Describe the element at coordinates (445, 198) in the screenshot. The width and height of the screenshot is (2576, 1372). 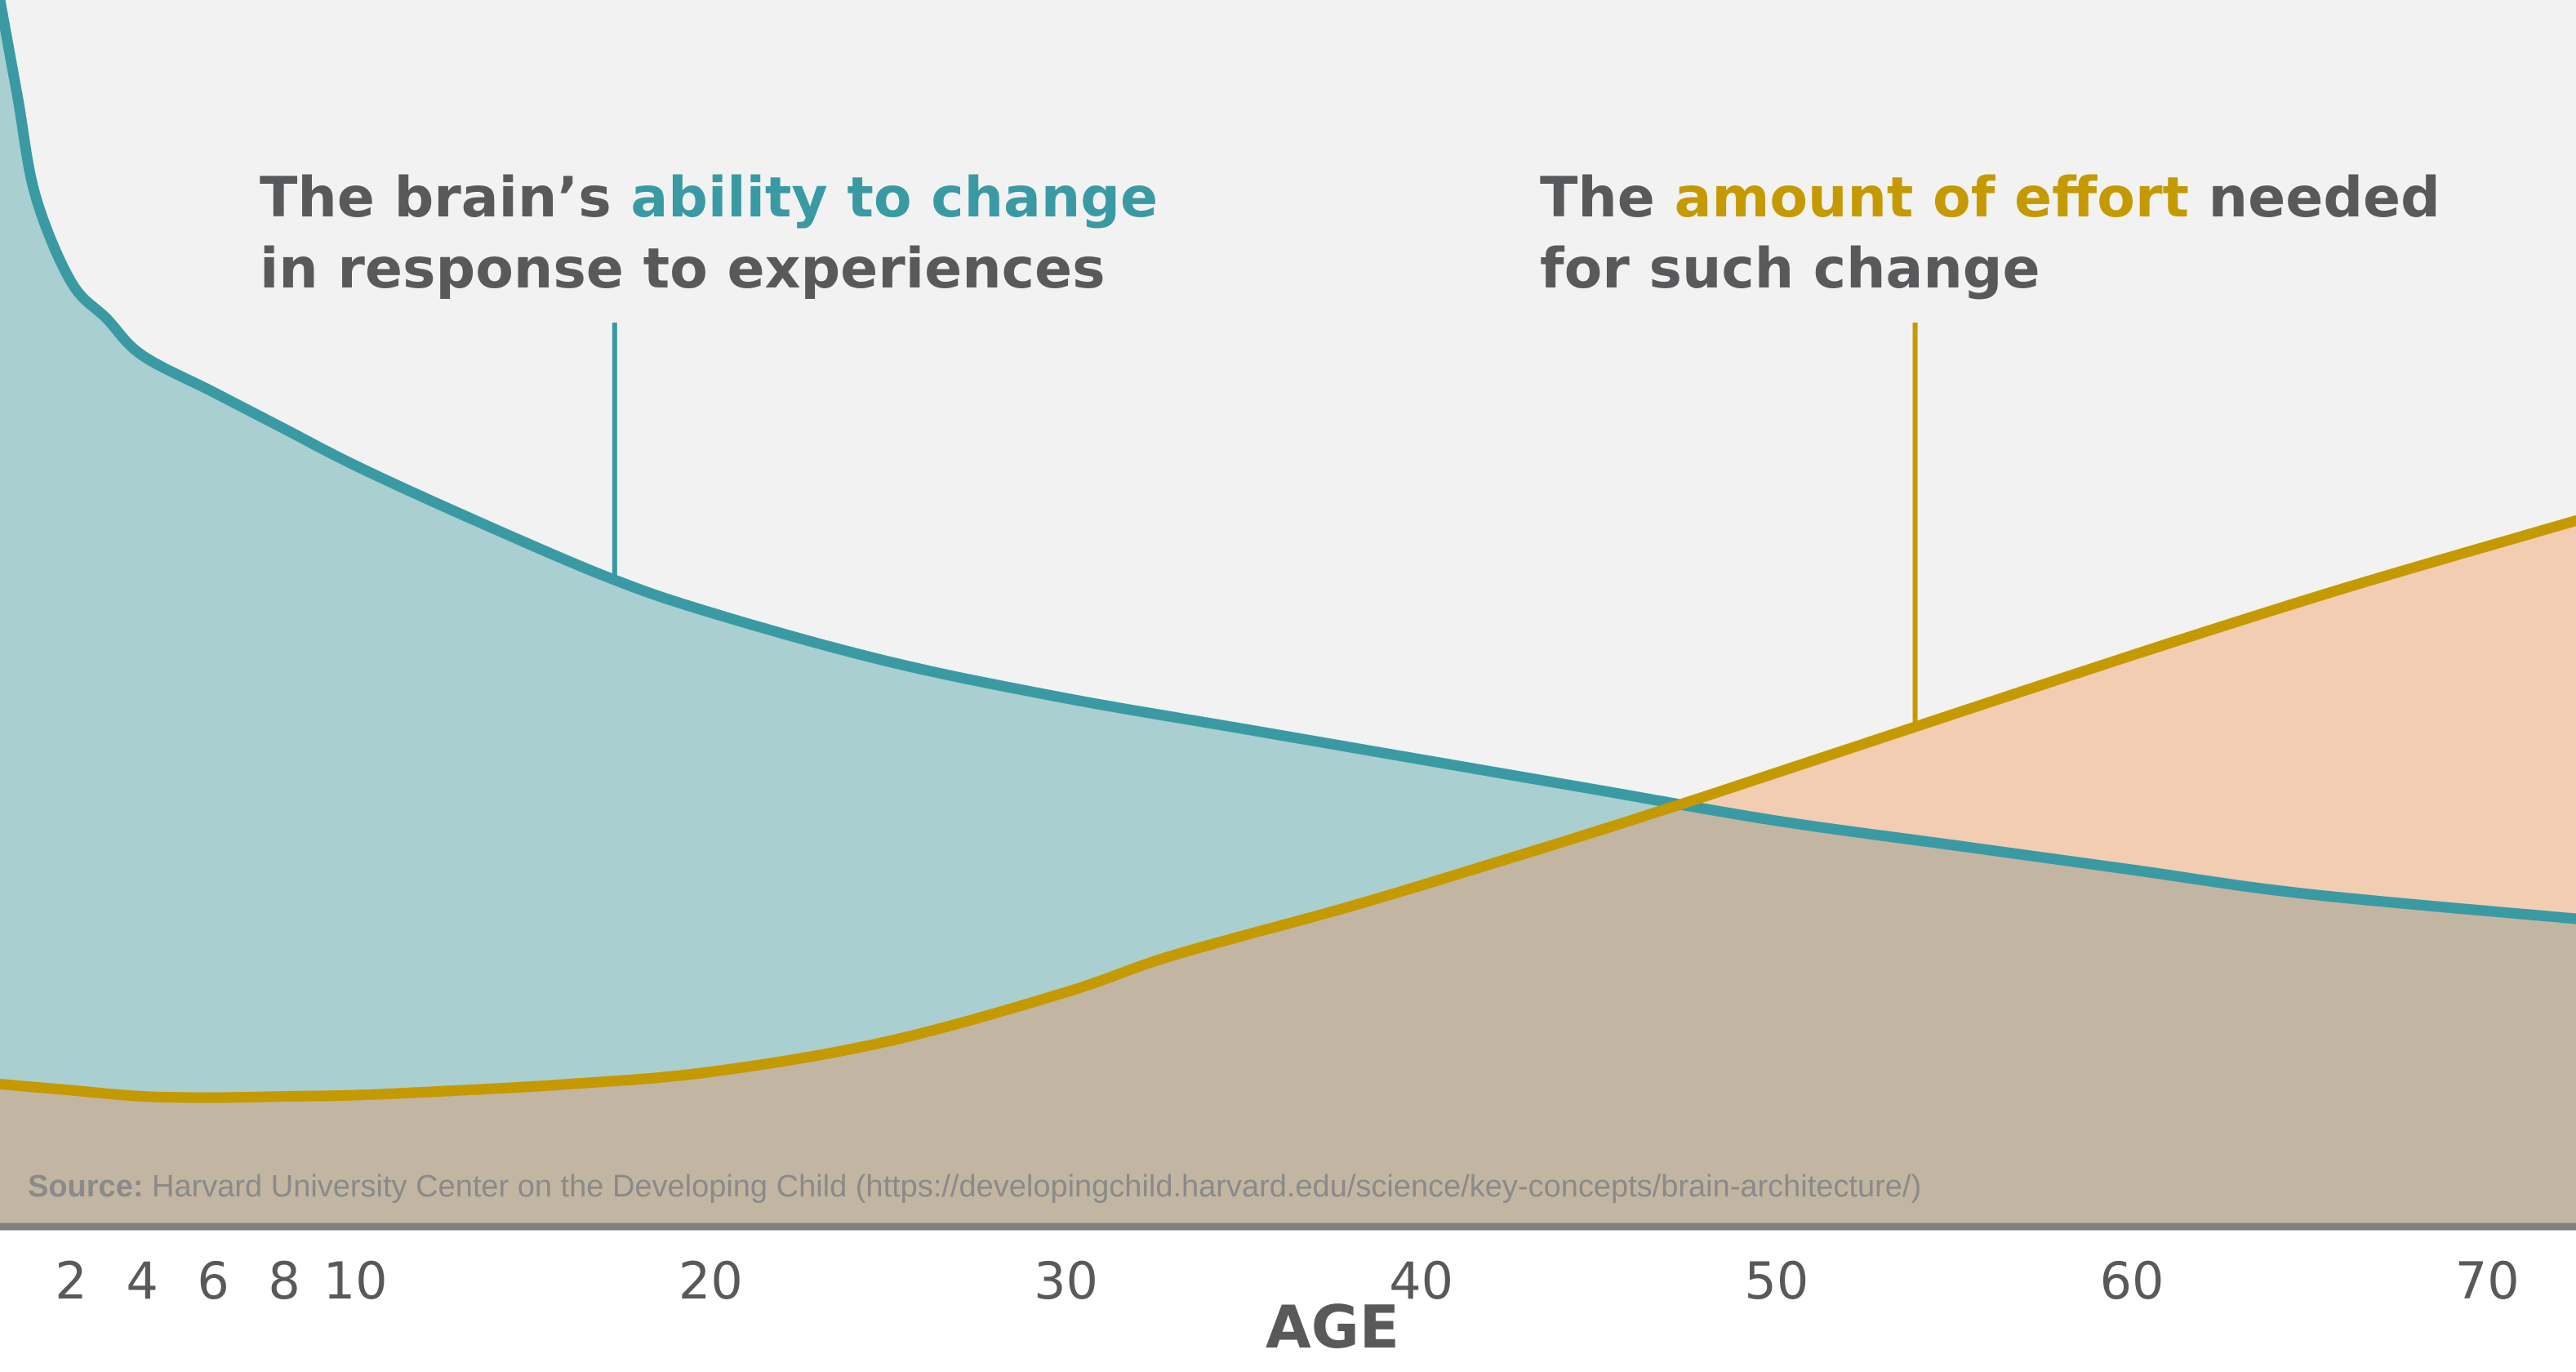
I see `ability-annotation-prefix: The brain’s` at that location.